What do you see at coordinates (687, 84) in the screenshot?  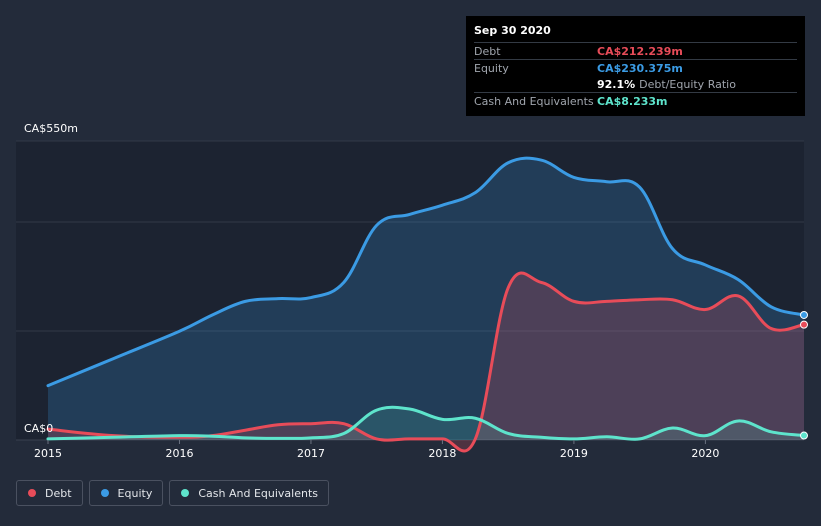 I see `tooltip-ratio-suffix: Debt/Equity Ratio` at bounding box center [687, 84].